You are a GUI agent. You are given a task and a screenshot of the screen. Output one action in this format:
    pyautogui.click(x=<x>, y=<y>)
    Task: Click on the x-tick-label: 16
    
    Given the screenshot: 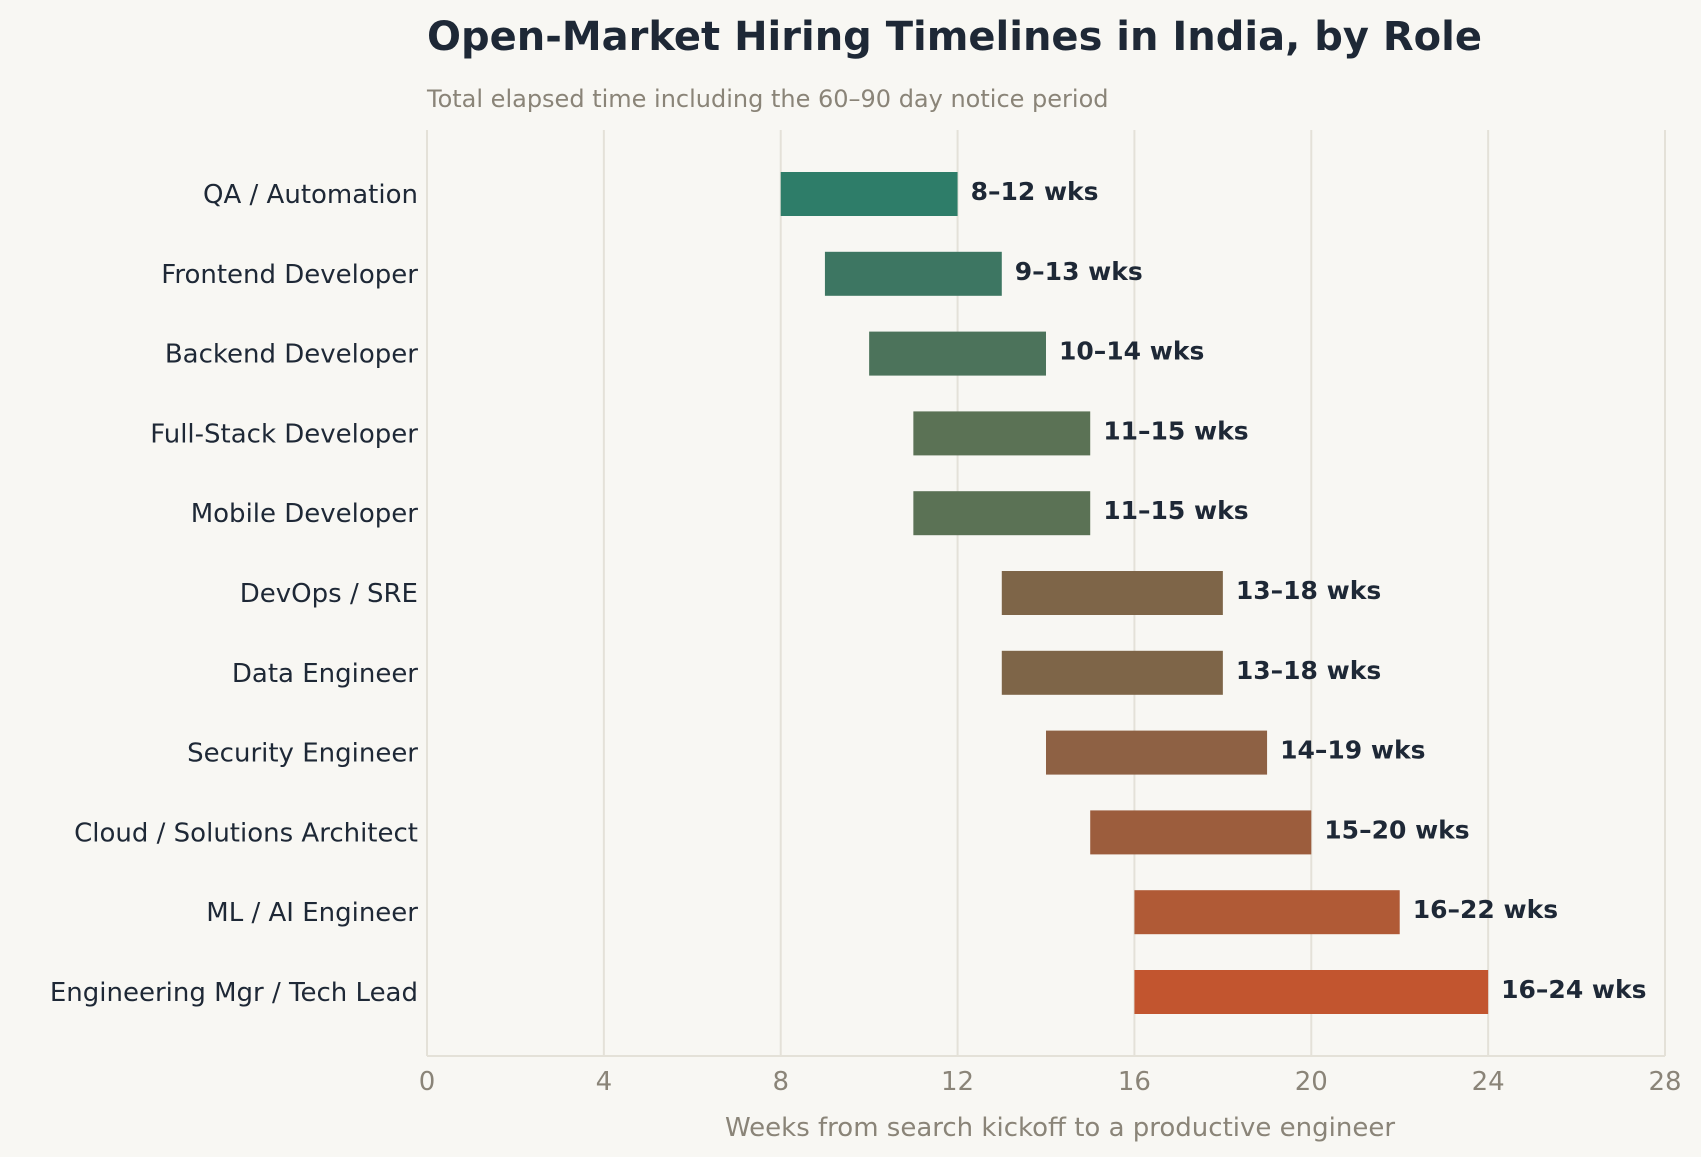 What is the action you would take?
    pyautogui.click(x=1134, y=1082)
    